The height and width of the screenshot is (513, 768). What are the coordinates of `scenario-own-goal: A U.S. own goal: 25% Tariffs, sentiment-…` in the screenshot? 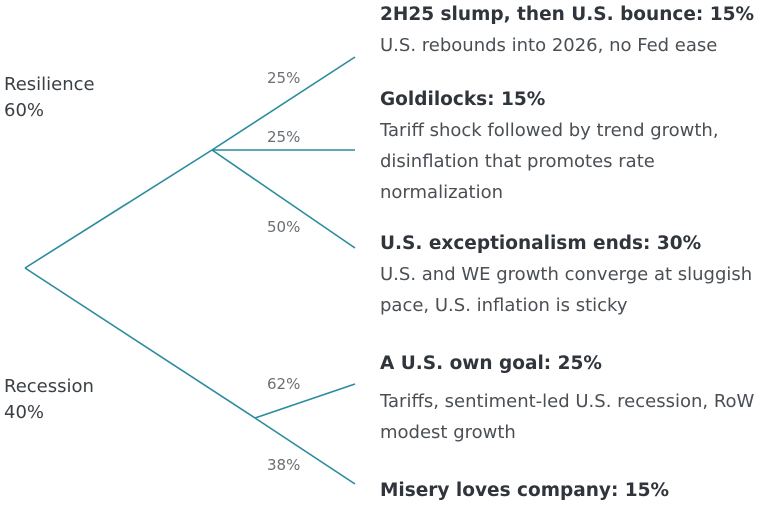 It's located at (572, 399).